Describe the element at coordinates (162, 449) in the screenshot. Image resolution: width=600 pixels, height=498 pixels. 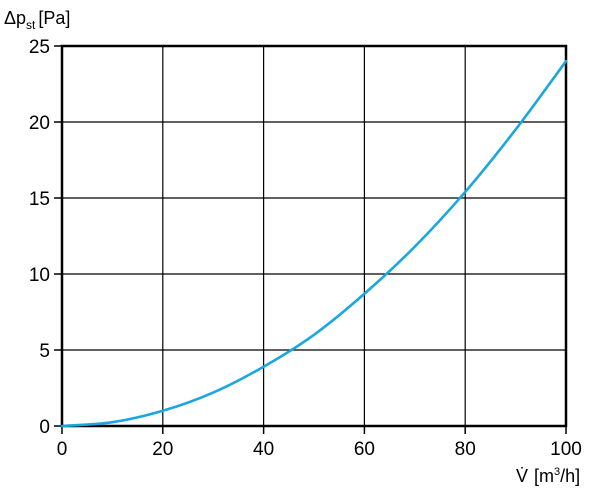
I see `x-tick-label: 20` at that location.